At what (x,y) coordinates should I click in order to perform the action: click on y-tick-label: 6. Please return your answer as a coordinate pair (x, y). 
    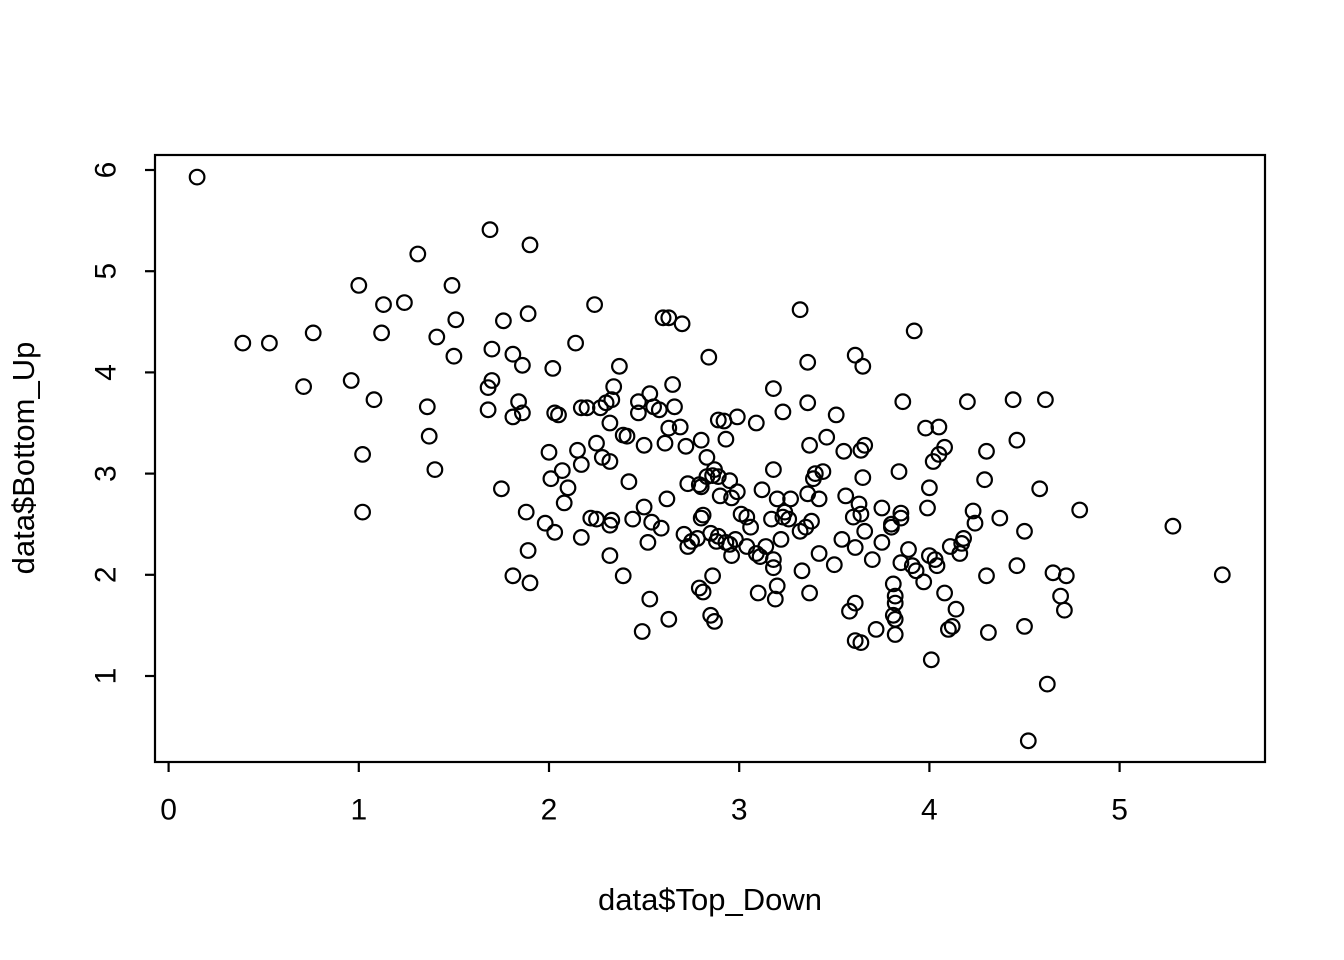
    Looking at the image, I should click on (106, 170).